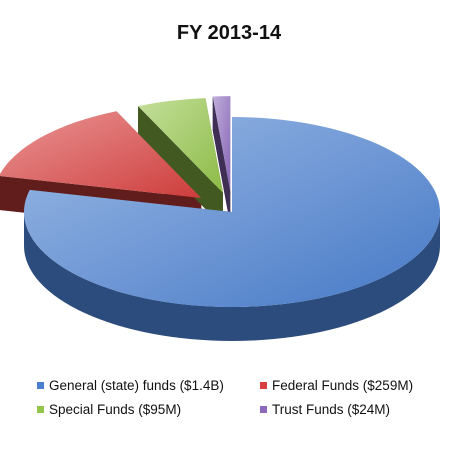 This screenshot has width=458, height=458. What do you see at coordinates (136, 385) in the screenshot?
I see `legend-label-general: General (state) funds ($1.4B)` at bounding box center [136, 385].